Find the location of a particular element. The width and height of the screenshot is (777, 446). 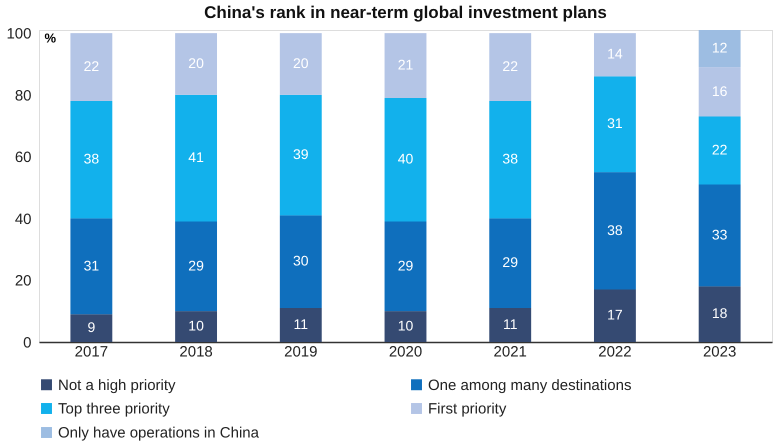

data-label: 17 is located at coordinates (615, 314).